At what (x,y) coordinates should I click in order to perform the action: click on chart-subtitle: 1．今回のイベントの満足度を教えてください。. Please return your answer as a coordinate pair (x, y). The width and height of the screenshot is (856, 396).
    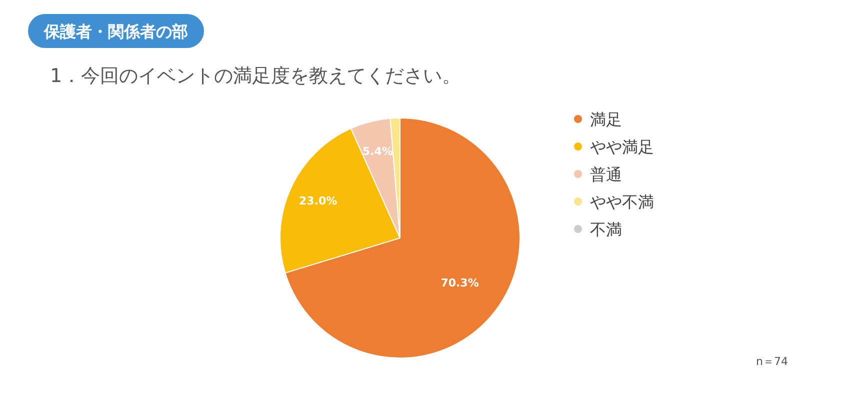
    Looking at the image, I should click on (256, 76).